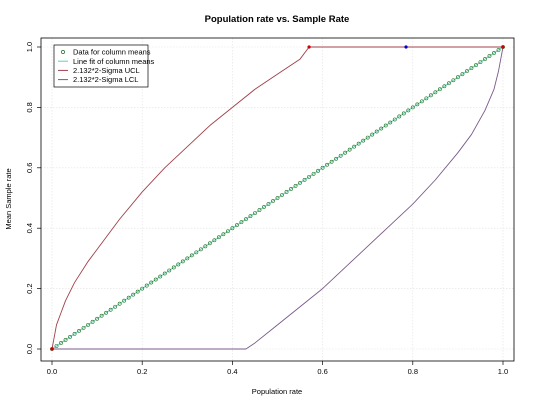 The width and height of the screenshot is (540, 405). I want to click on legend-box, so click(101, 66).